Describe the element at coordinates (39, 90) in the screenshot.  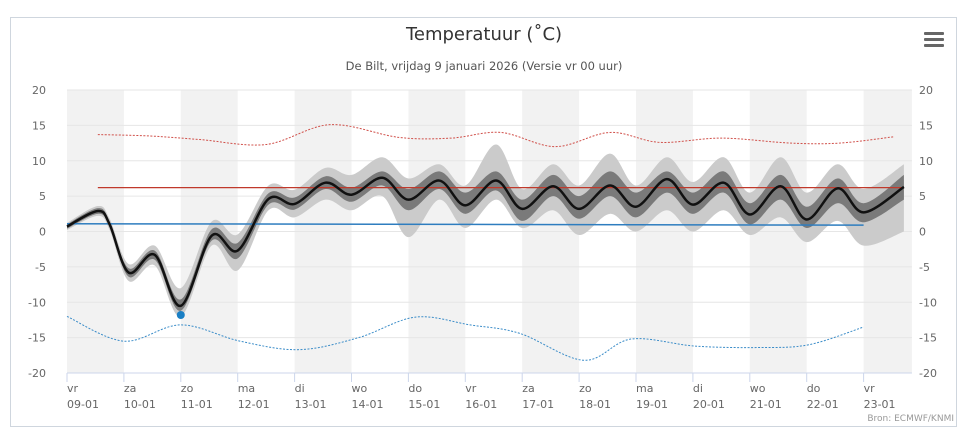
I see `y-tick-label-left: 20` at that location.